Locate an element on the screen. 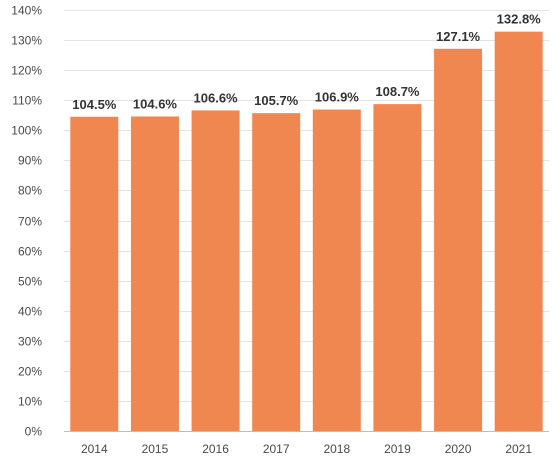  data-label-2016: 106.6% is located at coordinates (216, 97).